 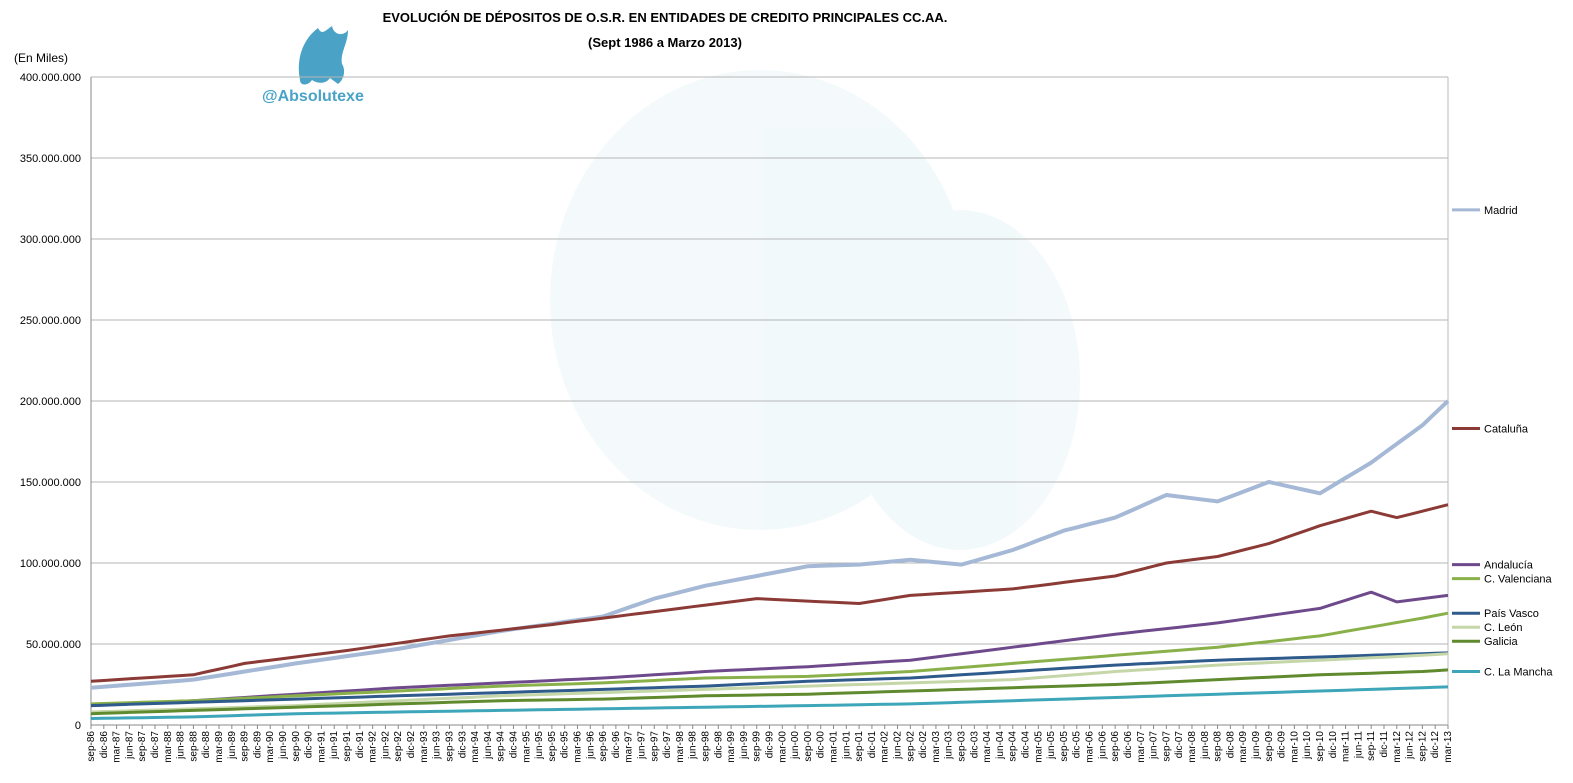 I want to click on x-tick-label: dic-10, so click(x=1333, y=745).